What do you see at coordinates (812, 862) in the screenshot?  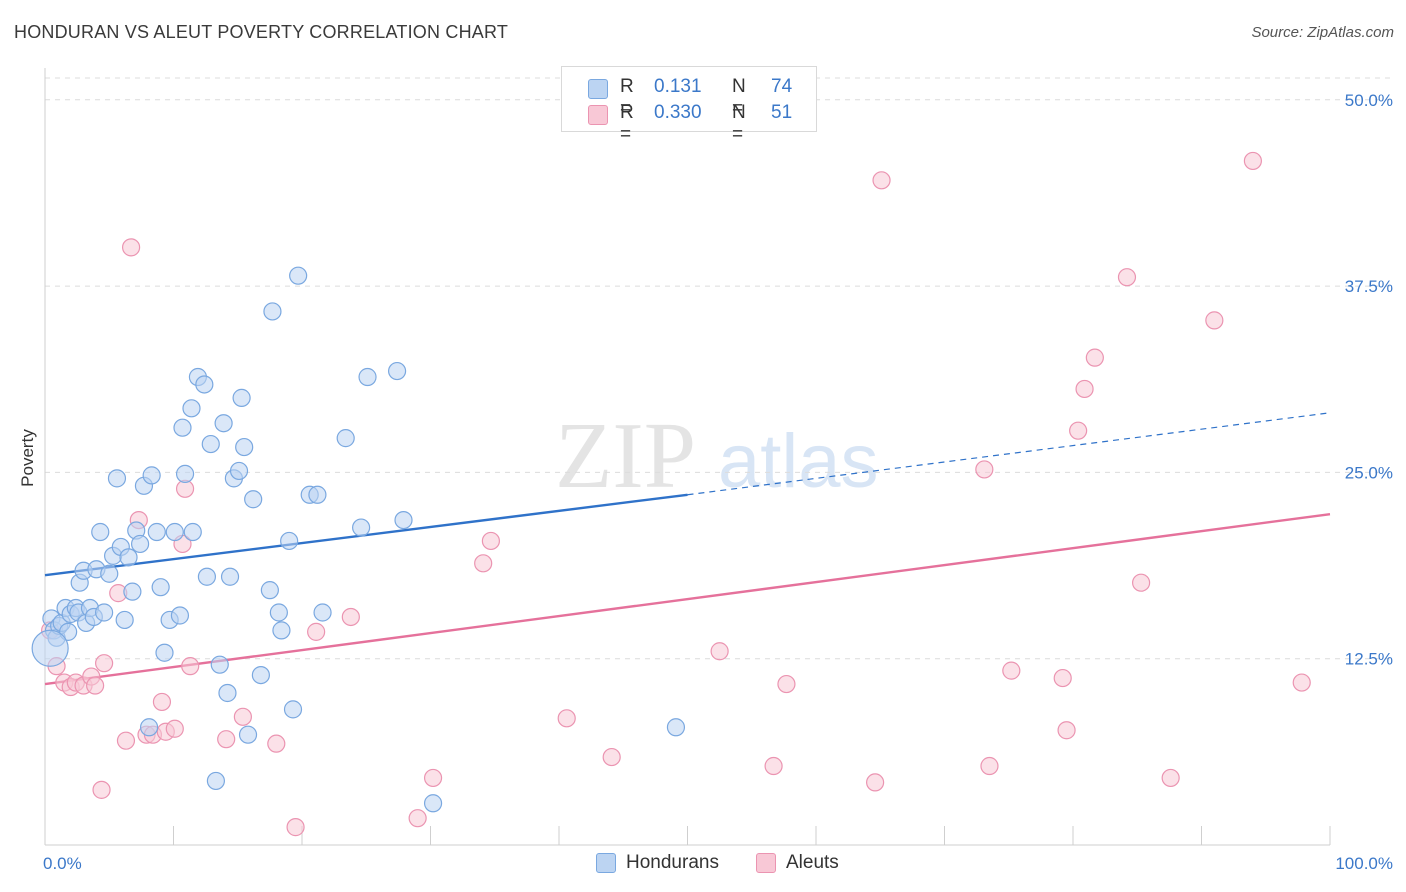 I see `aleuts-legend-label: Aleuts` at bounding box center [812, 862].